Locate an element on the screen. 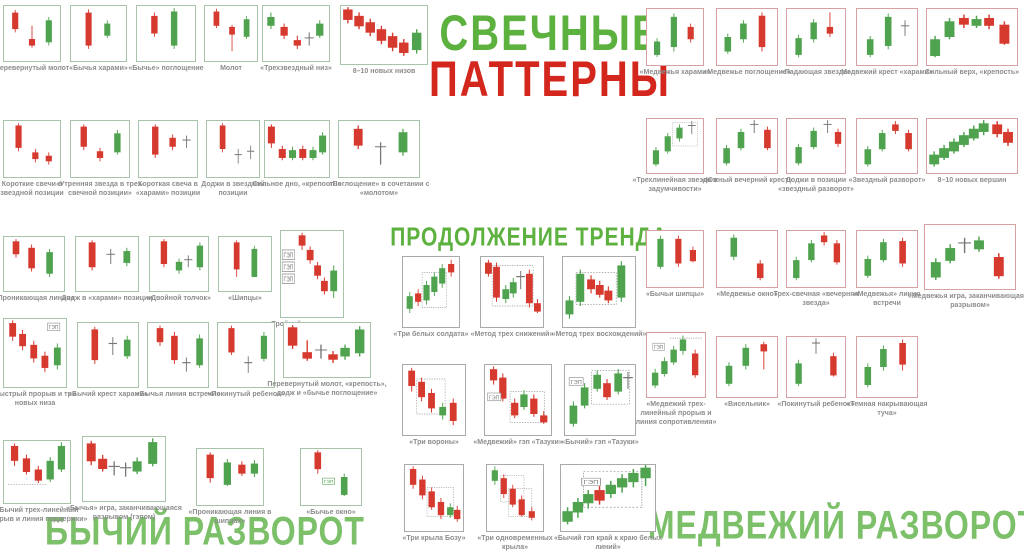 This screenshot has width=1024, height=552. pattern-label: «Проникающая линия в шипцах» is located at coordinates (230, 517).